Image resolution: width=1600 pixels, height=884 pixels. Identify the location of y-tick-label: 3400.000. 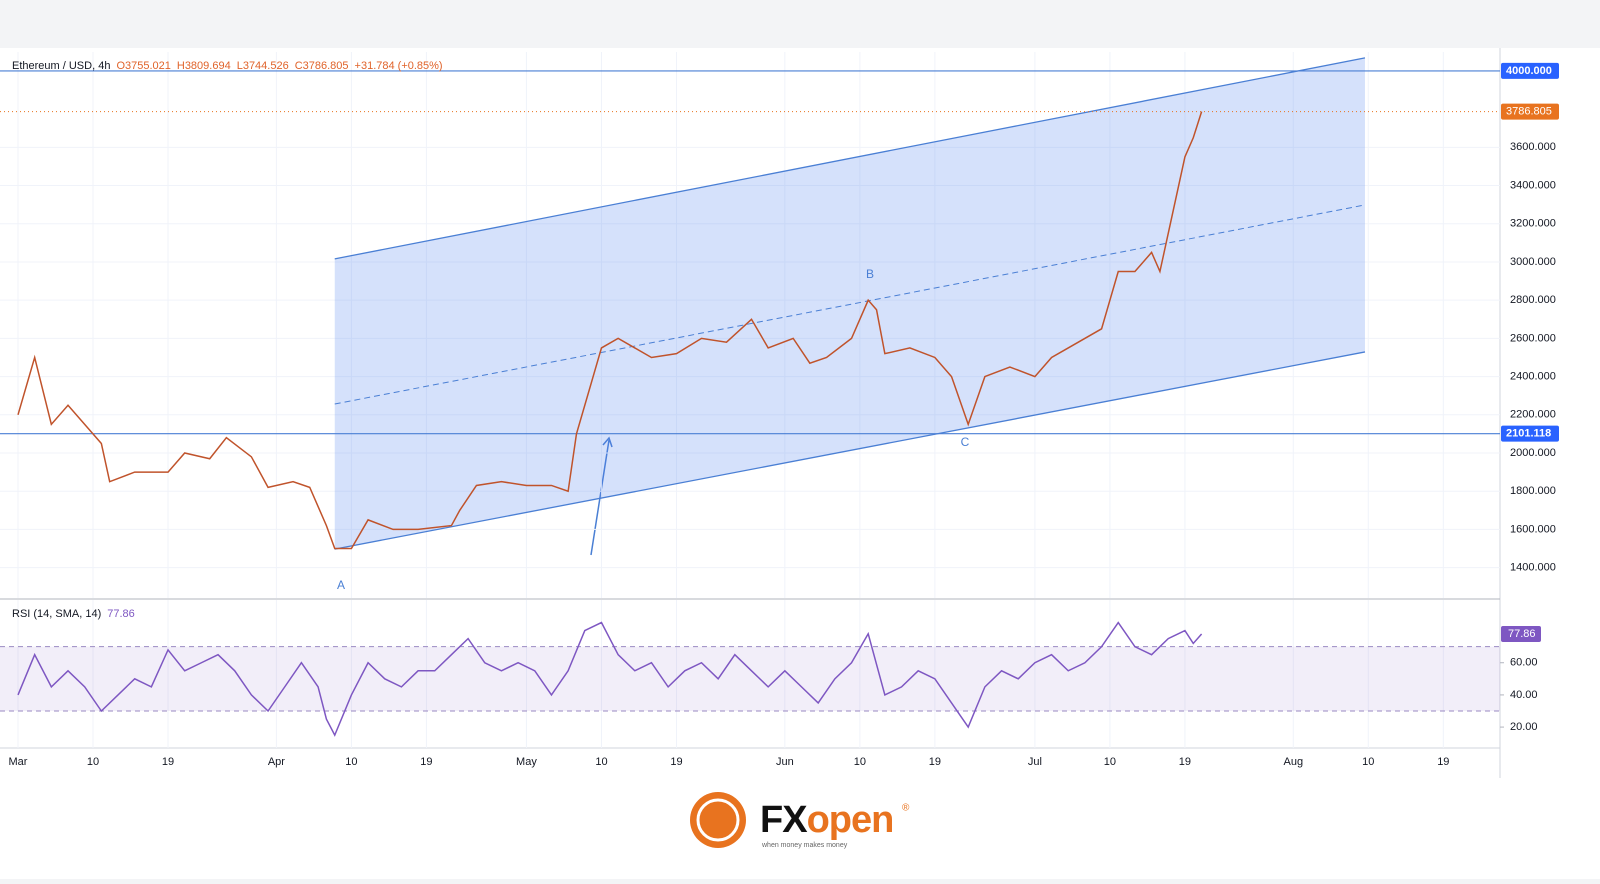
(1533, 185).